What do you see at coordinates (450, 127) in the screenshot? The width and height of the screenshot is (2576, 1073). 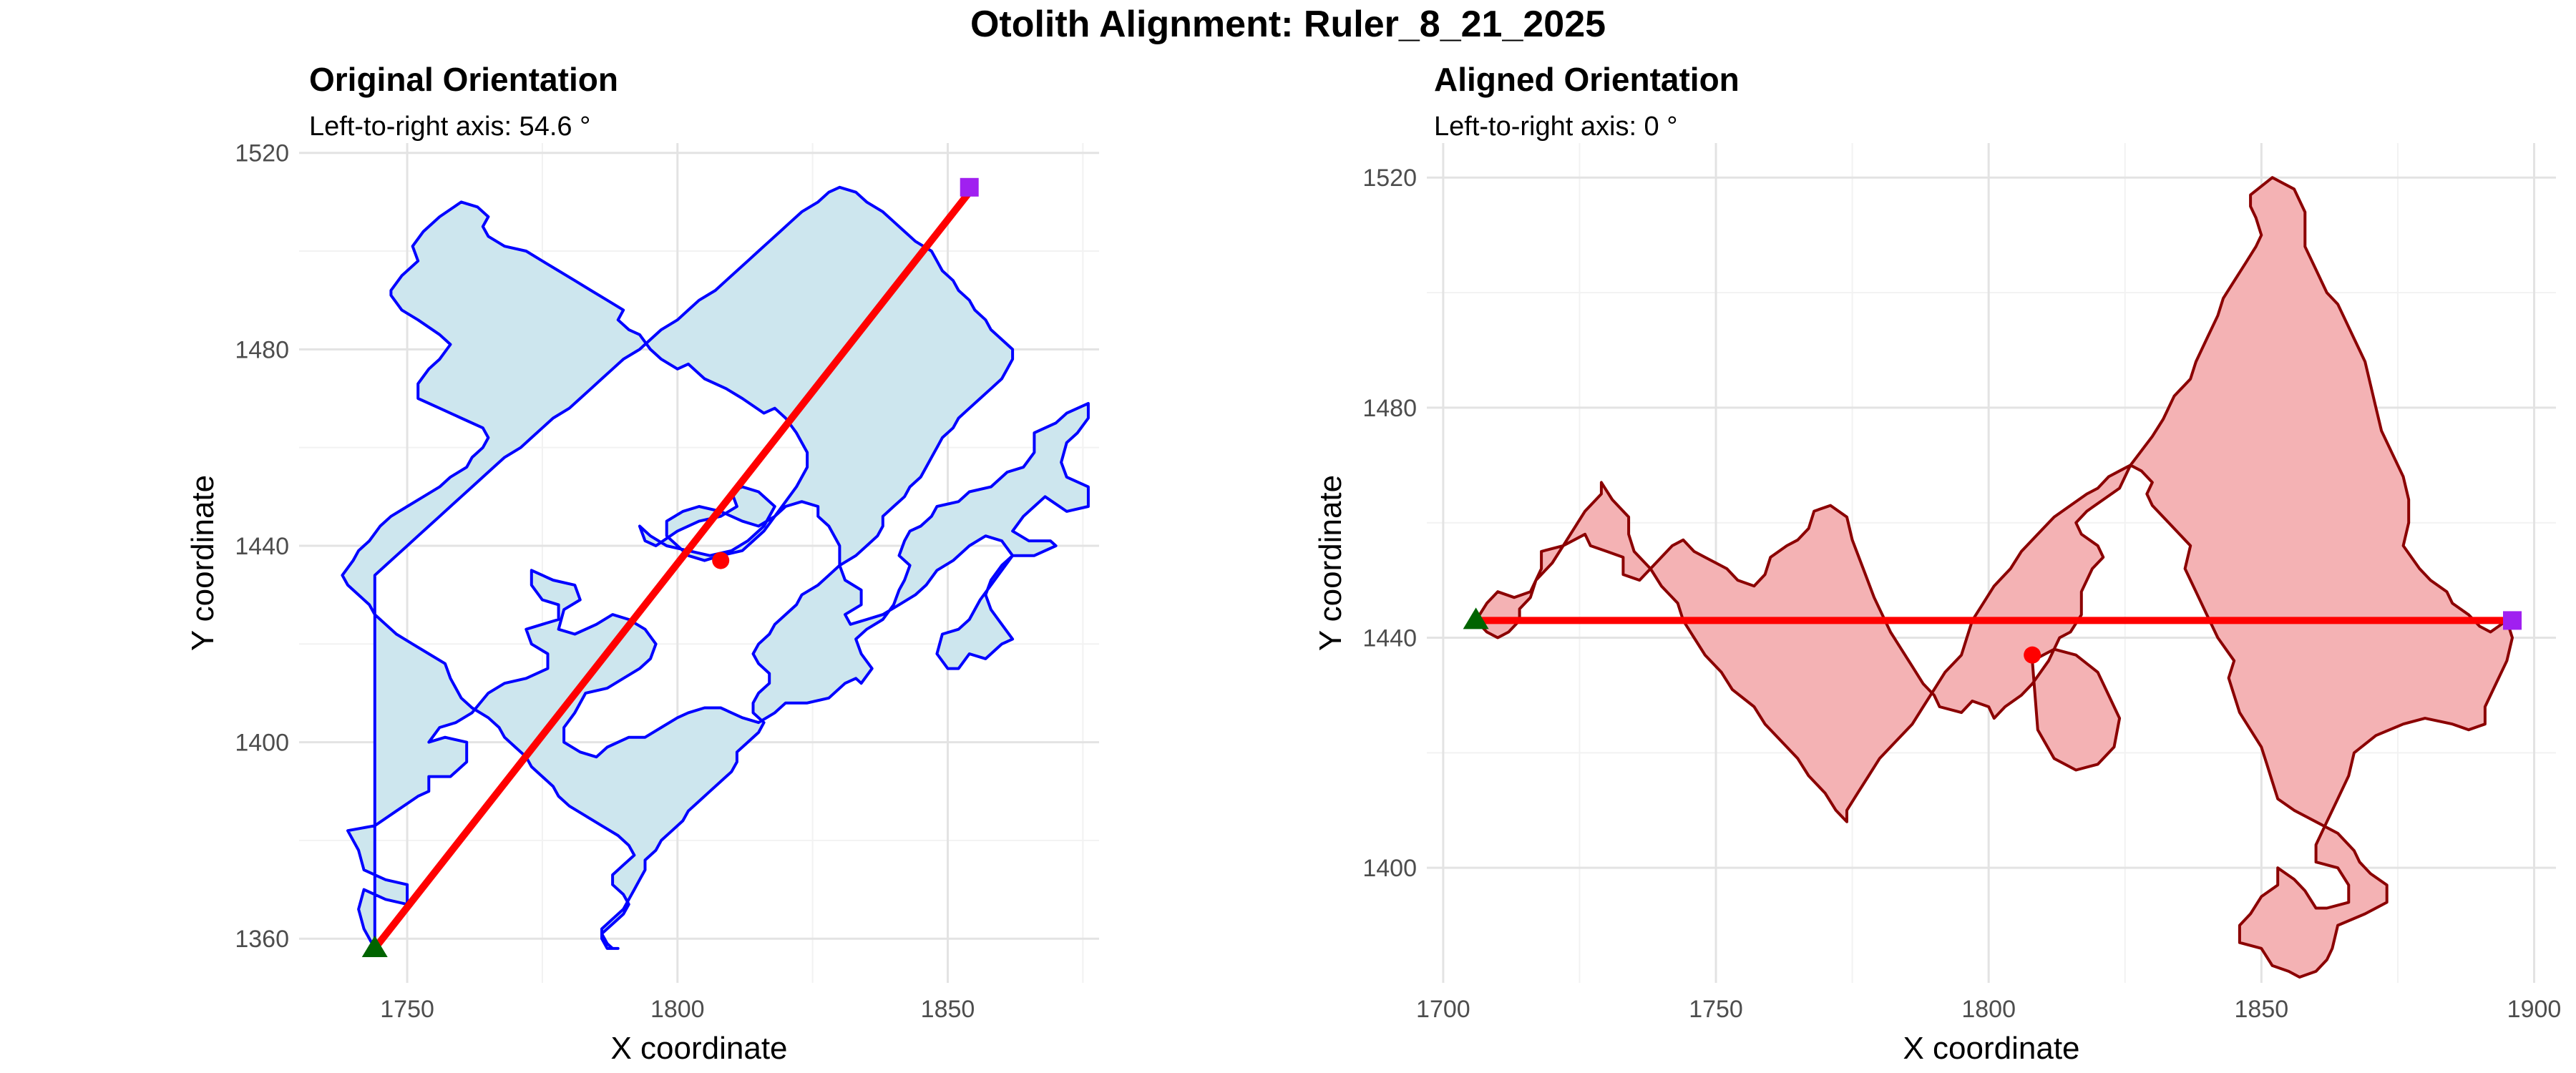 I see `left-panel-subtitle: Left-to-right axis: 54.6 °` at bounding box center [450, 127].